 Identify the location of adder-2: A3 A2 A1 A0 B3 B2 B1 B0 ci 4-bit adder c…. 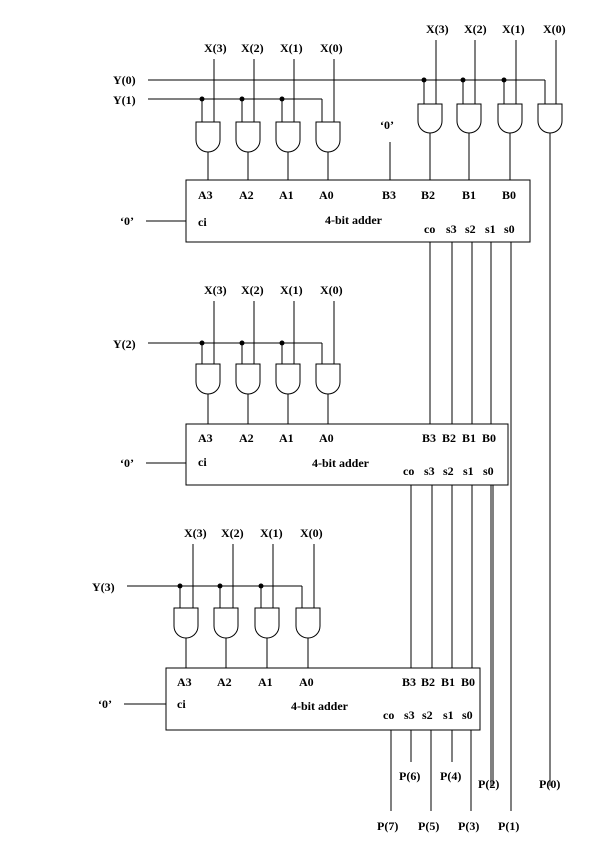
(347, 454).